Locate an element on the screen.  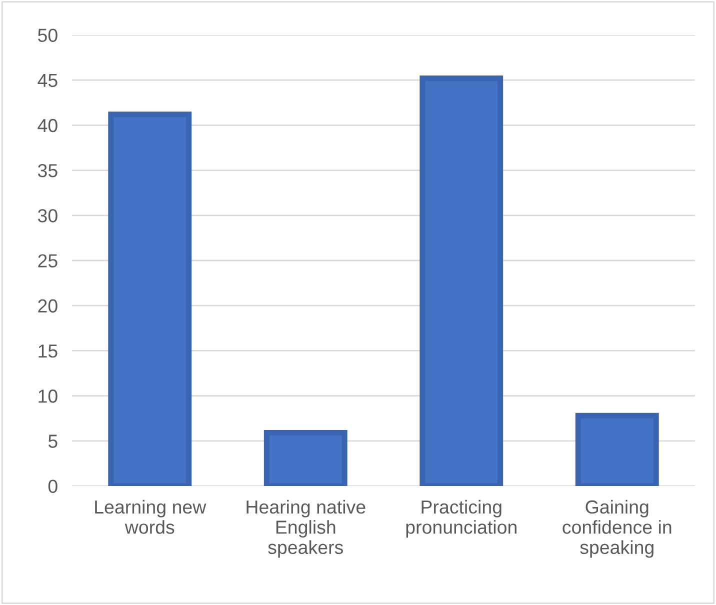
x-tick-label: Practicing pronunciation is located at coordinates (461, 519).